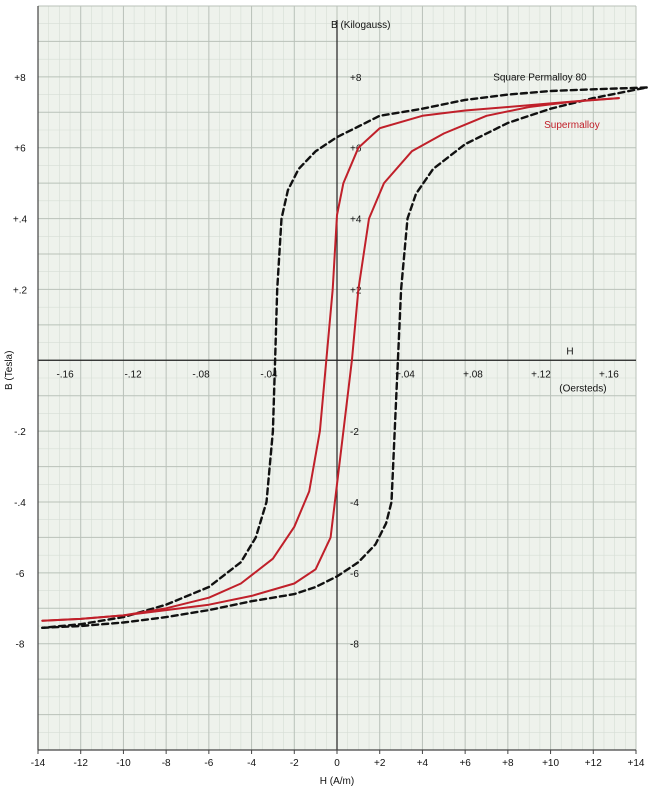  I want to click on x-outer-axis-title: H (A/m), so click(337, 781).